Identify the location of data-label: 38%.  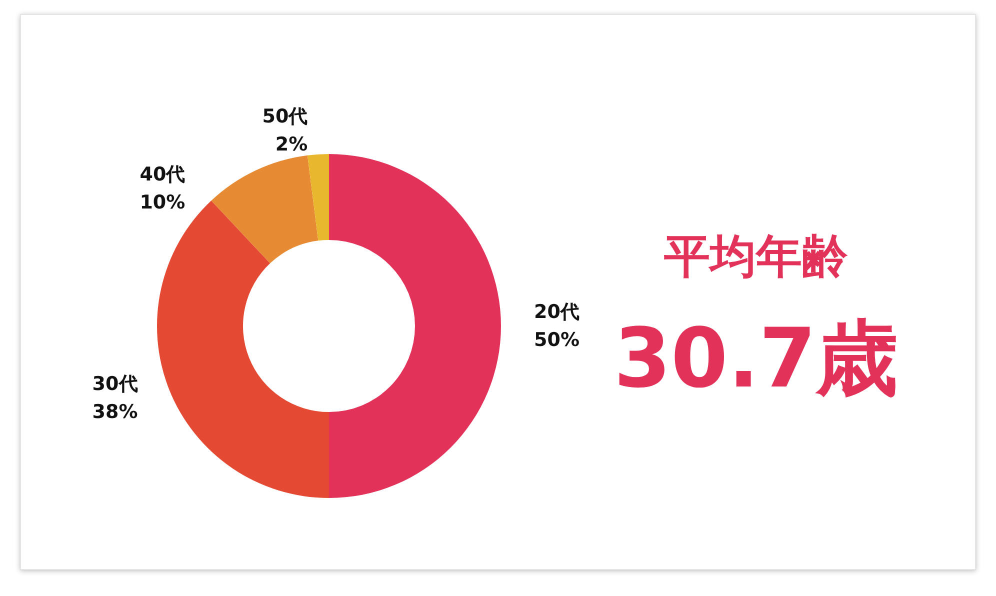
(115, 412).